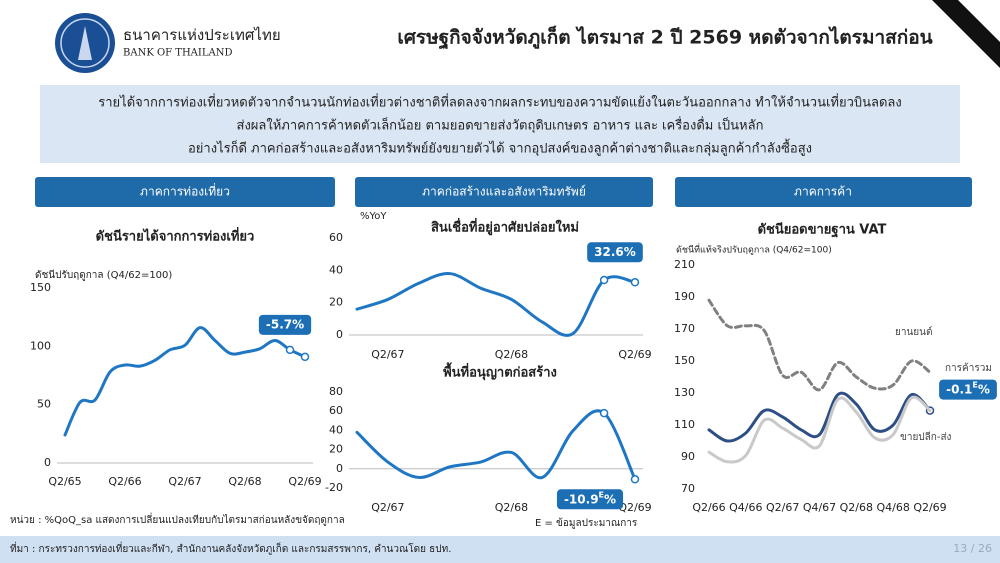 The width and height of the screenshot is (1000, 563). I want to click on footer-band, so click(500, 549).